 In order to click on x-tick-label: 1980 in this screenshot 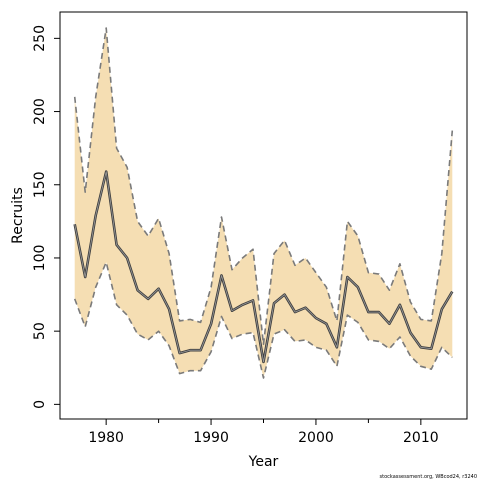, I will do `click(106, 438)`.